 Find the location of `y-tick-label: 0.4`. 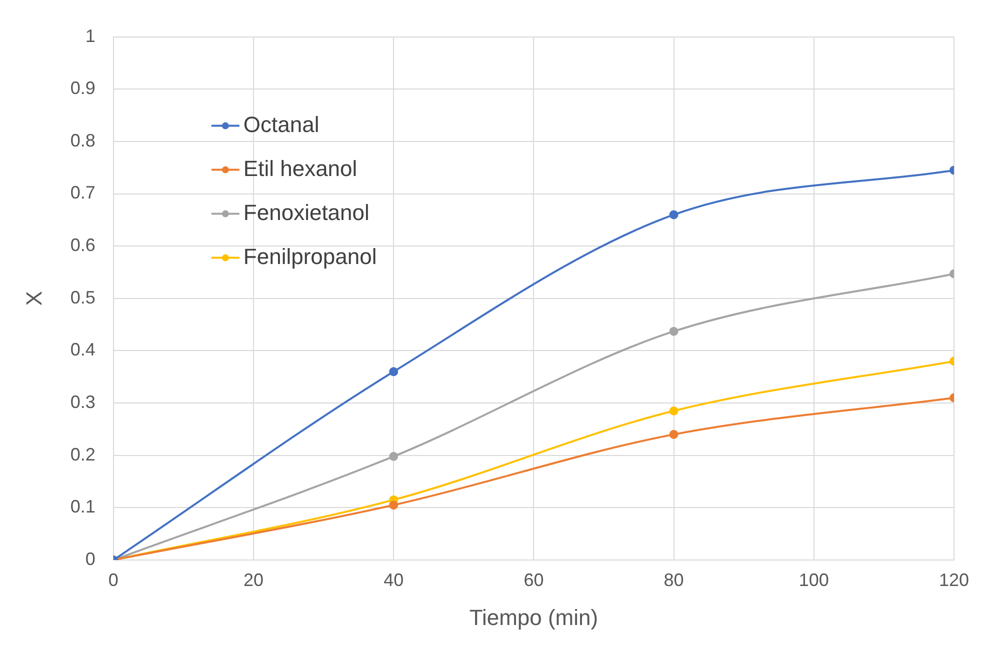

y-tick-label: 0.4 is located at coordinates (83, 350).